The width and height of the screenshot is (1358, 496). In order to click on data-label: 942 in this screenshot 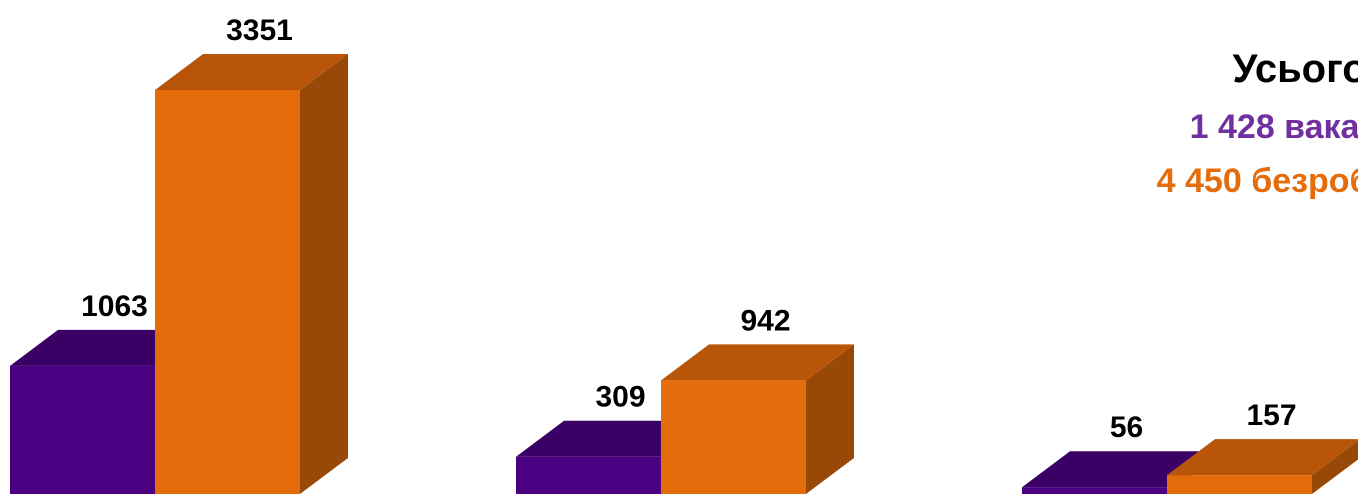, I will do `click(765, 320)`.